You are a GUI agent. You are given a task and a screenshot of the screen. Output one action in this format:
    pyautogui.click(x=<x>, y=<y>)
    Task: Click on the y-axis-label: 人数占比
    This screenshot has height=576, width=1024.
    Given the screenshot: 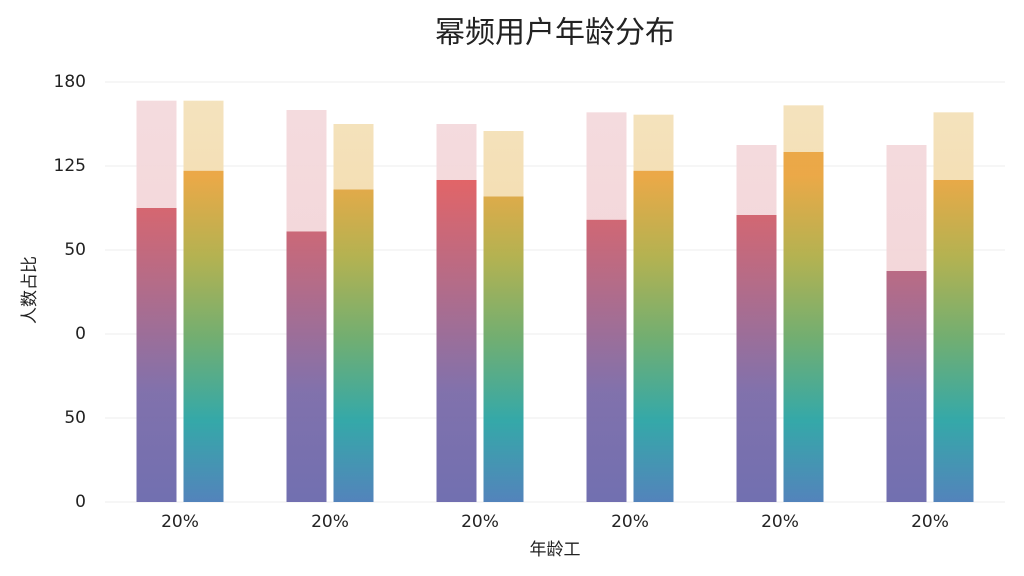 What is the action you would take?
    pyautogui.click(x=30, y=290)
    